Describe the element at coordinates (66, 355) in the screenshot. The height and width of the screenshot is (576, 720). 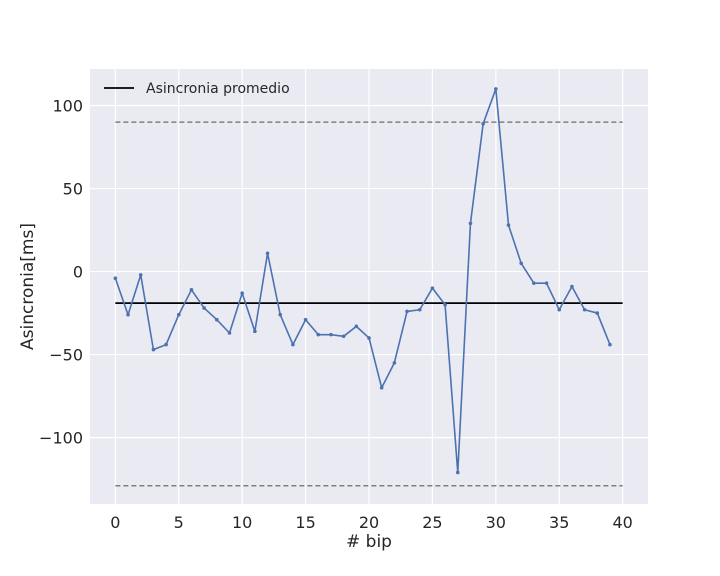
I see `y-tick-label: −50` at that location.